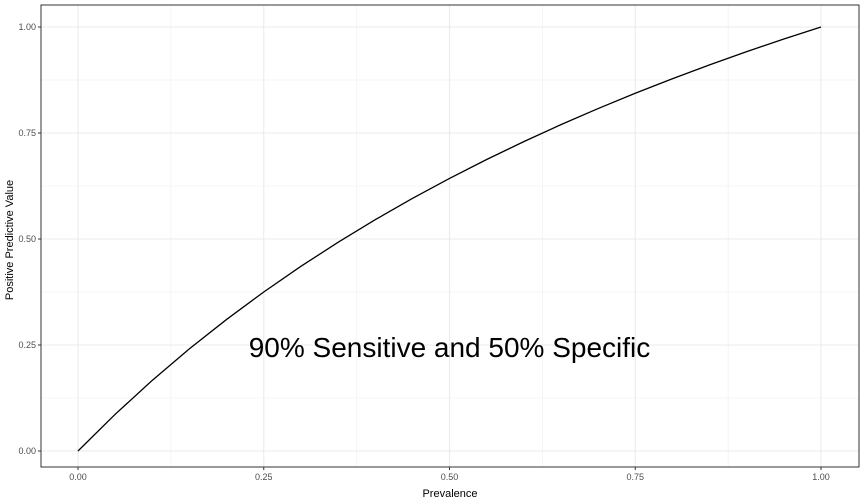  I want to click on y-axis-ticks: 0.00 0.25 0.50 0.75 1.00, so click(29, 239).